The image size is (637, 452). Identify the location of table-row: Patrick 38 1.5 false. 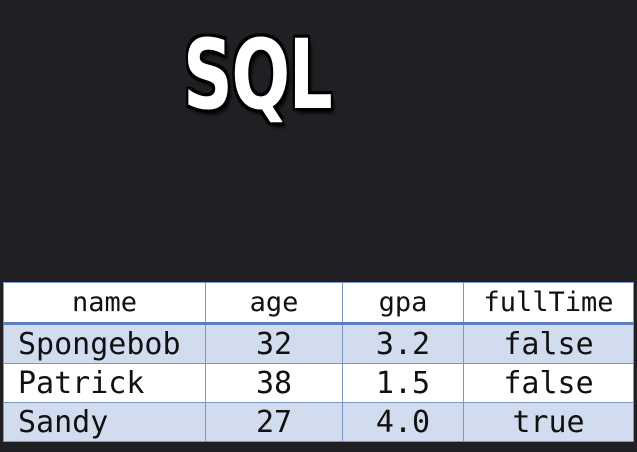
(318, 383).